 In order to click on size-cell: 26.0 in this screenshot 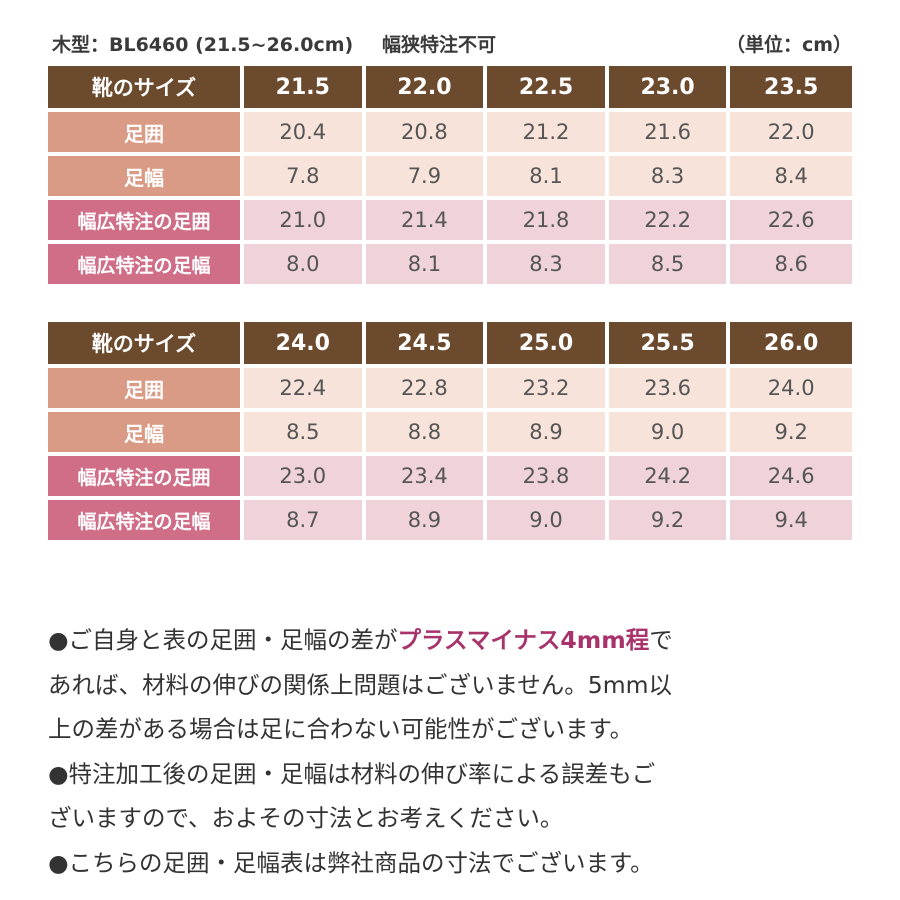, I will do `click(791, 345)`.